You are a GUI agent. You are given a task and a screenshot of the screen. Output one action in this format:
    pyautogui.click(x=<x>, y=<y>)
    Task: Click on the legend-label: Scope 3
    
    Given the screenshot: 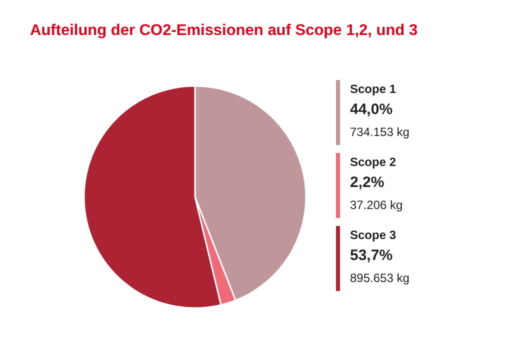 What is the action you would take?
    pyautogui.click(x=374, y=235)
    